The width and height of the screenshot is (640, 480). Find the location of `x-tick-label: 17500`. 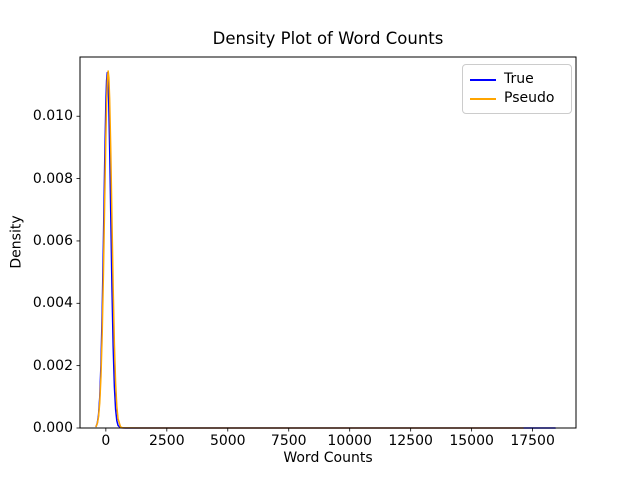

x-tick-label: 17500 is located at coordinates (532, 441).